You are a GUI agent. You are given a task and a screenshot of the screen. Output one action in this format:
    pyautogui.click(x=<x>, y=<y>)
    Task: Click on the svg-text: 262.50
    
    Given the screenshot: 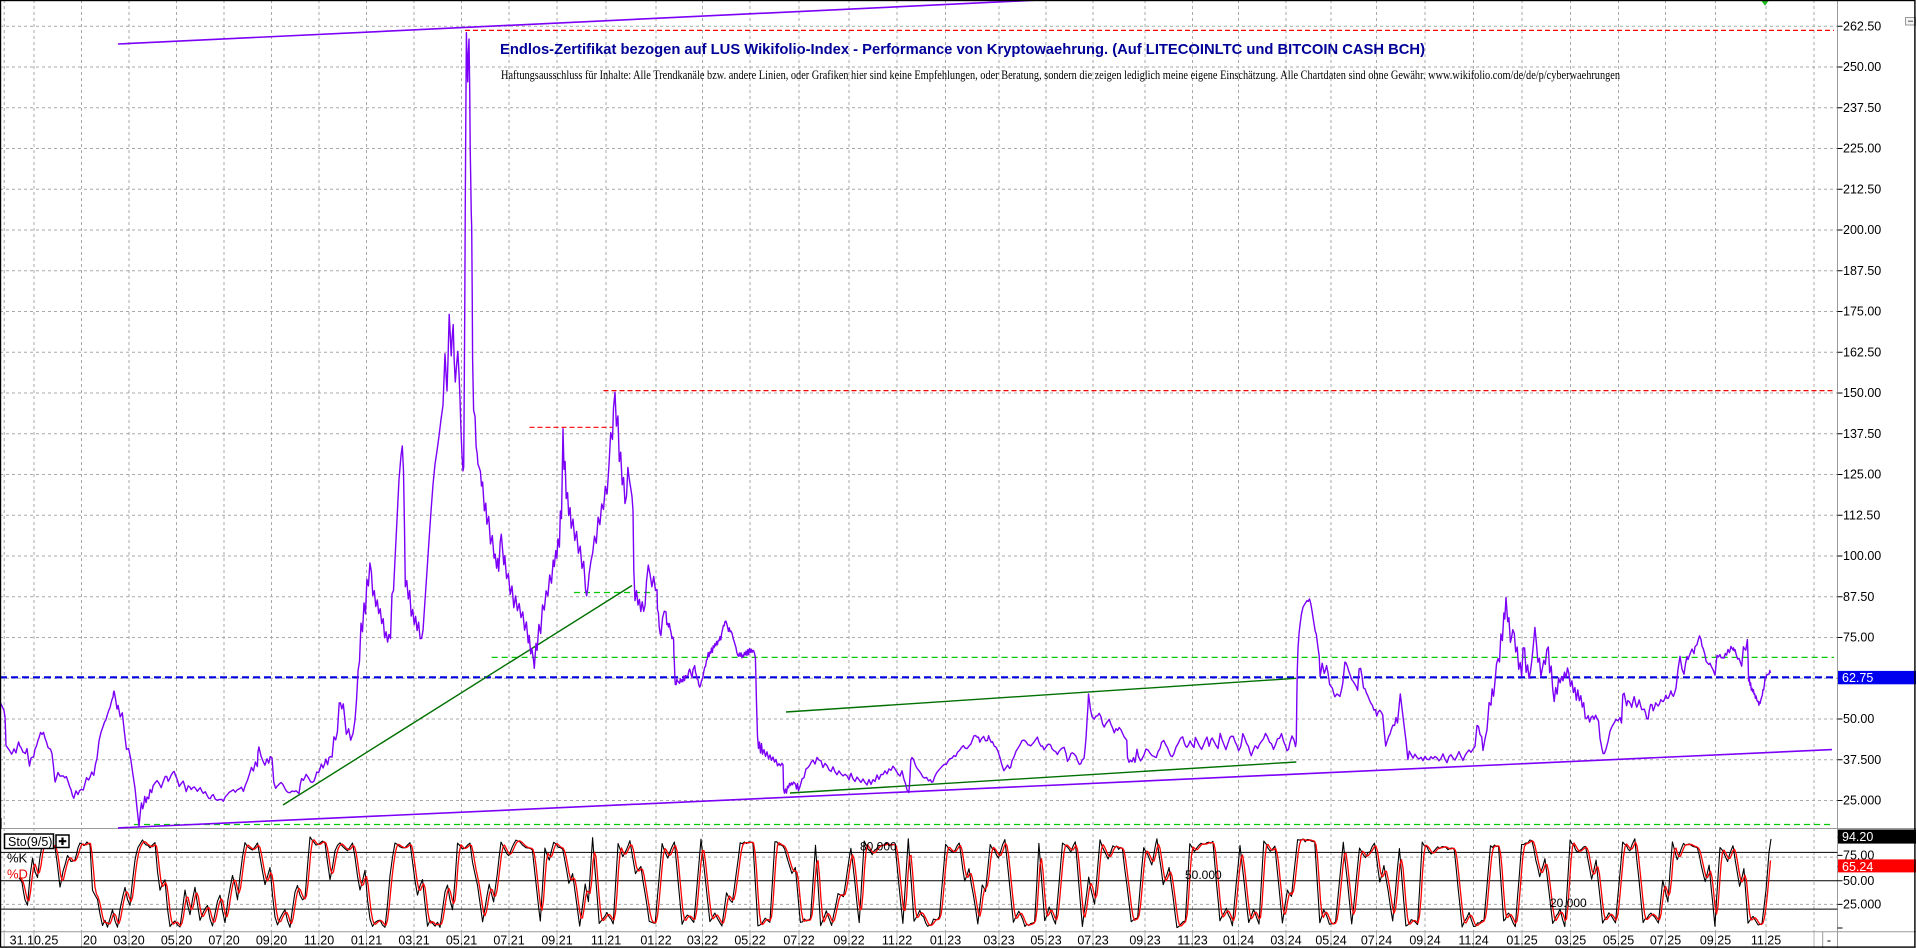 What is the action you would take?
    pyautogui.click(x=1862, y=26)
    